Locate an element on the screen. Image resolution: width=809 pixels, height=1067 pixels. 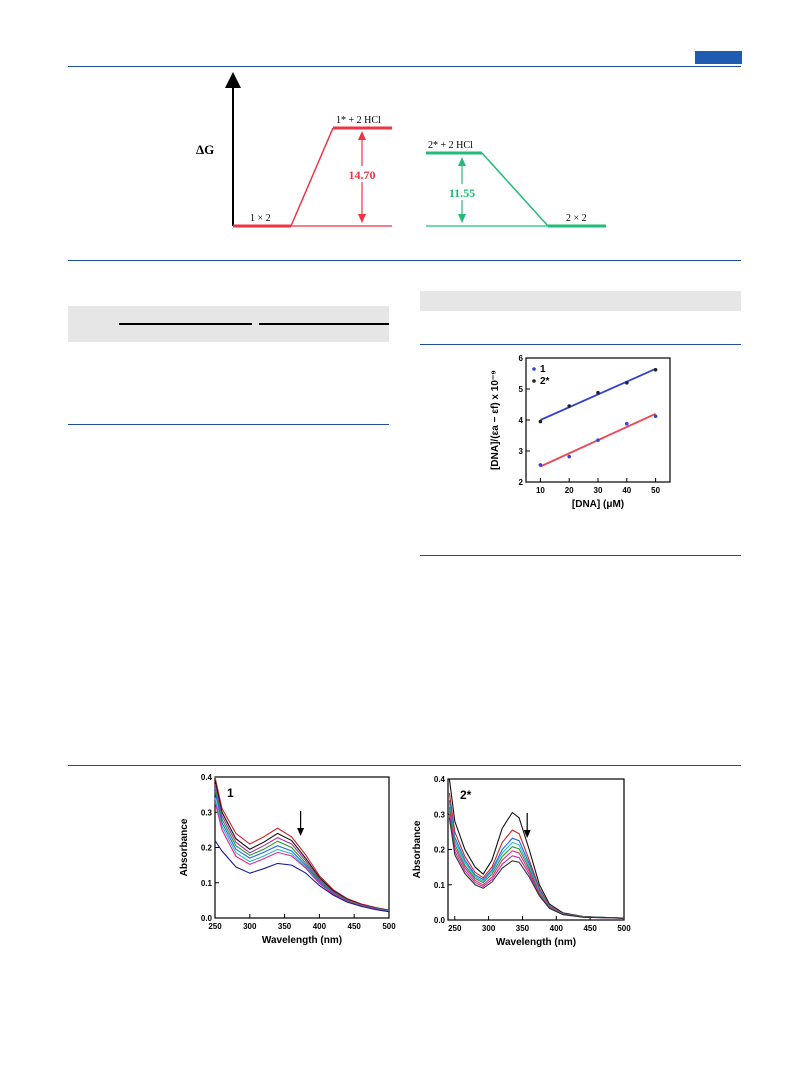
right-gap-value: 11.55 is located at coordinates (462, 193).